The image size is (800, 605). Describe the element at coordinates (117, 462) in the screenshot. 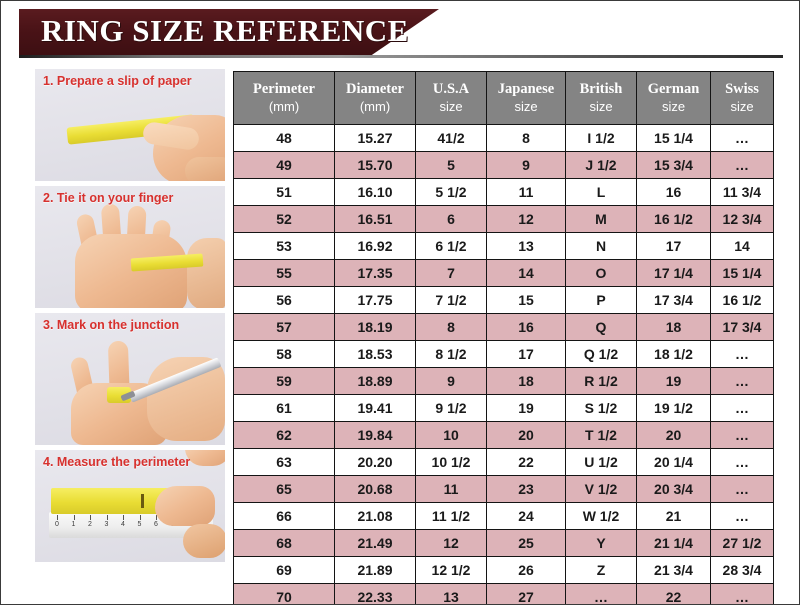

I see `step-4-caption: 4. Measure the perimeter` at that location.